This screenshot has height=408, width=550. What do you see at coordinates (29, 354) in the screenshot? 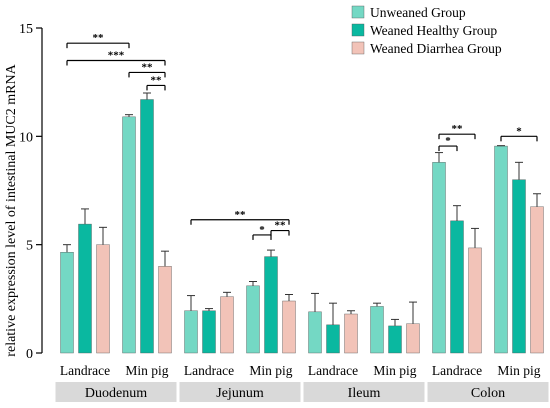
I see `y-tick-label: 0` at bounding box center [29, 354].